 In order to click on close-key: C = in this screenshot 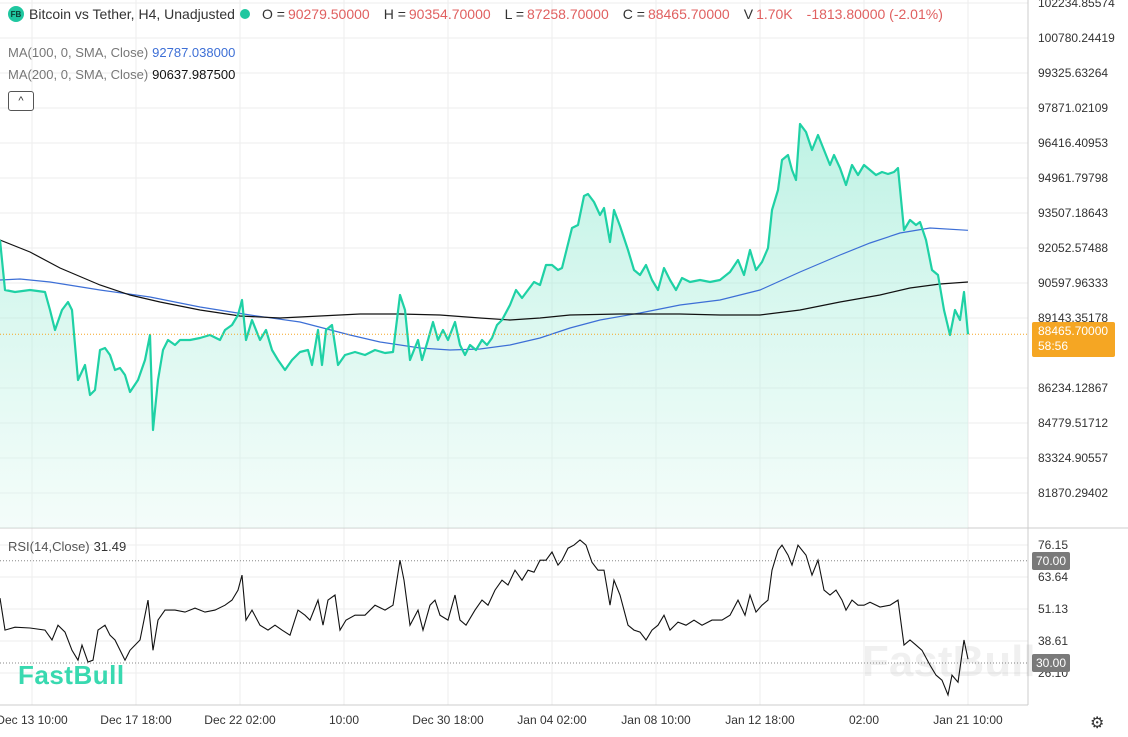, I will do `click(633, 14)`.